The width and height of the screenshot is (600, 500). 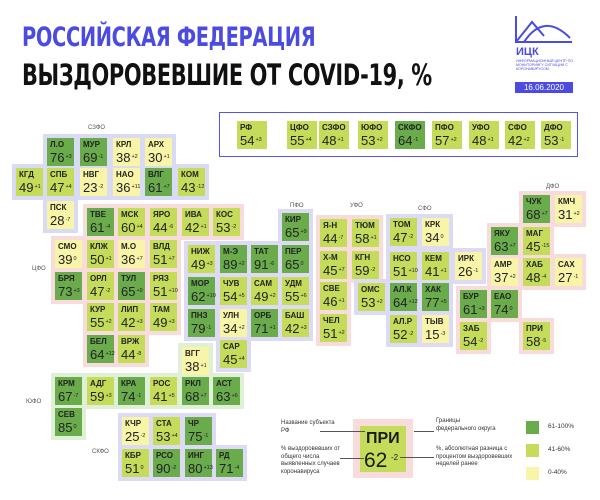 What do you see at coordinates (404, 297) in the screenshot?
I see `region-tile-алк: АЛ.К 64+12` at bounding box center [404, 297].